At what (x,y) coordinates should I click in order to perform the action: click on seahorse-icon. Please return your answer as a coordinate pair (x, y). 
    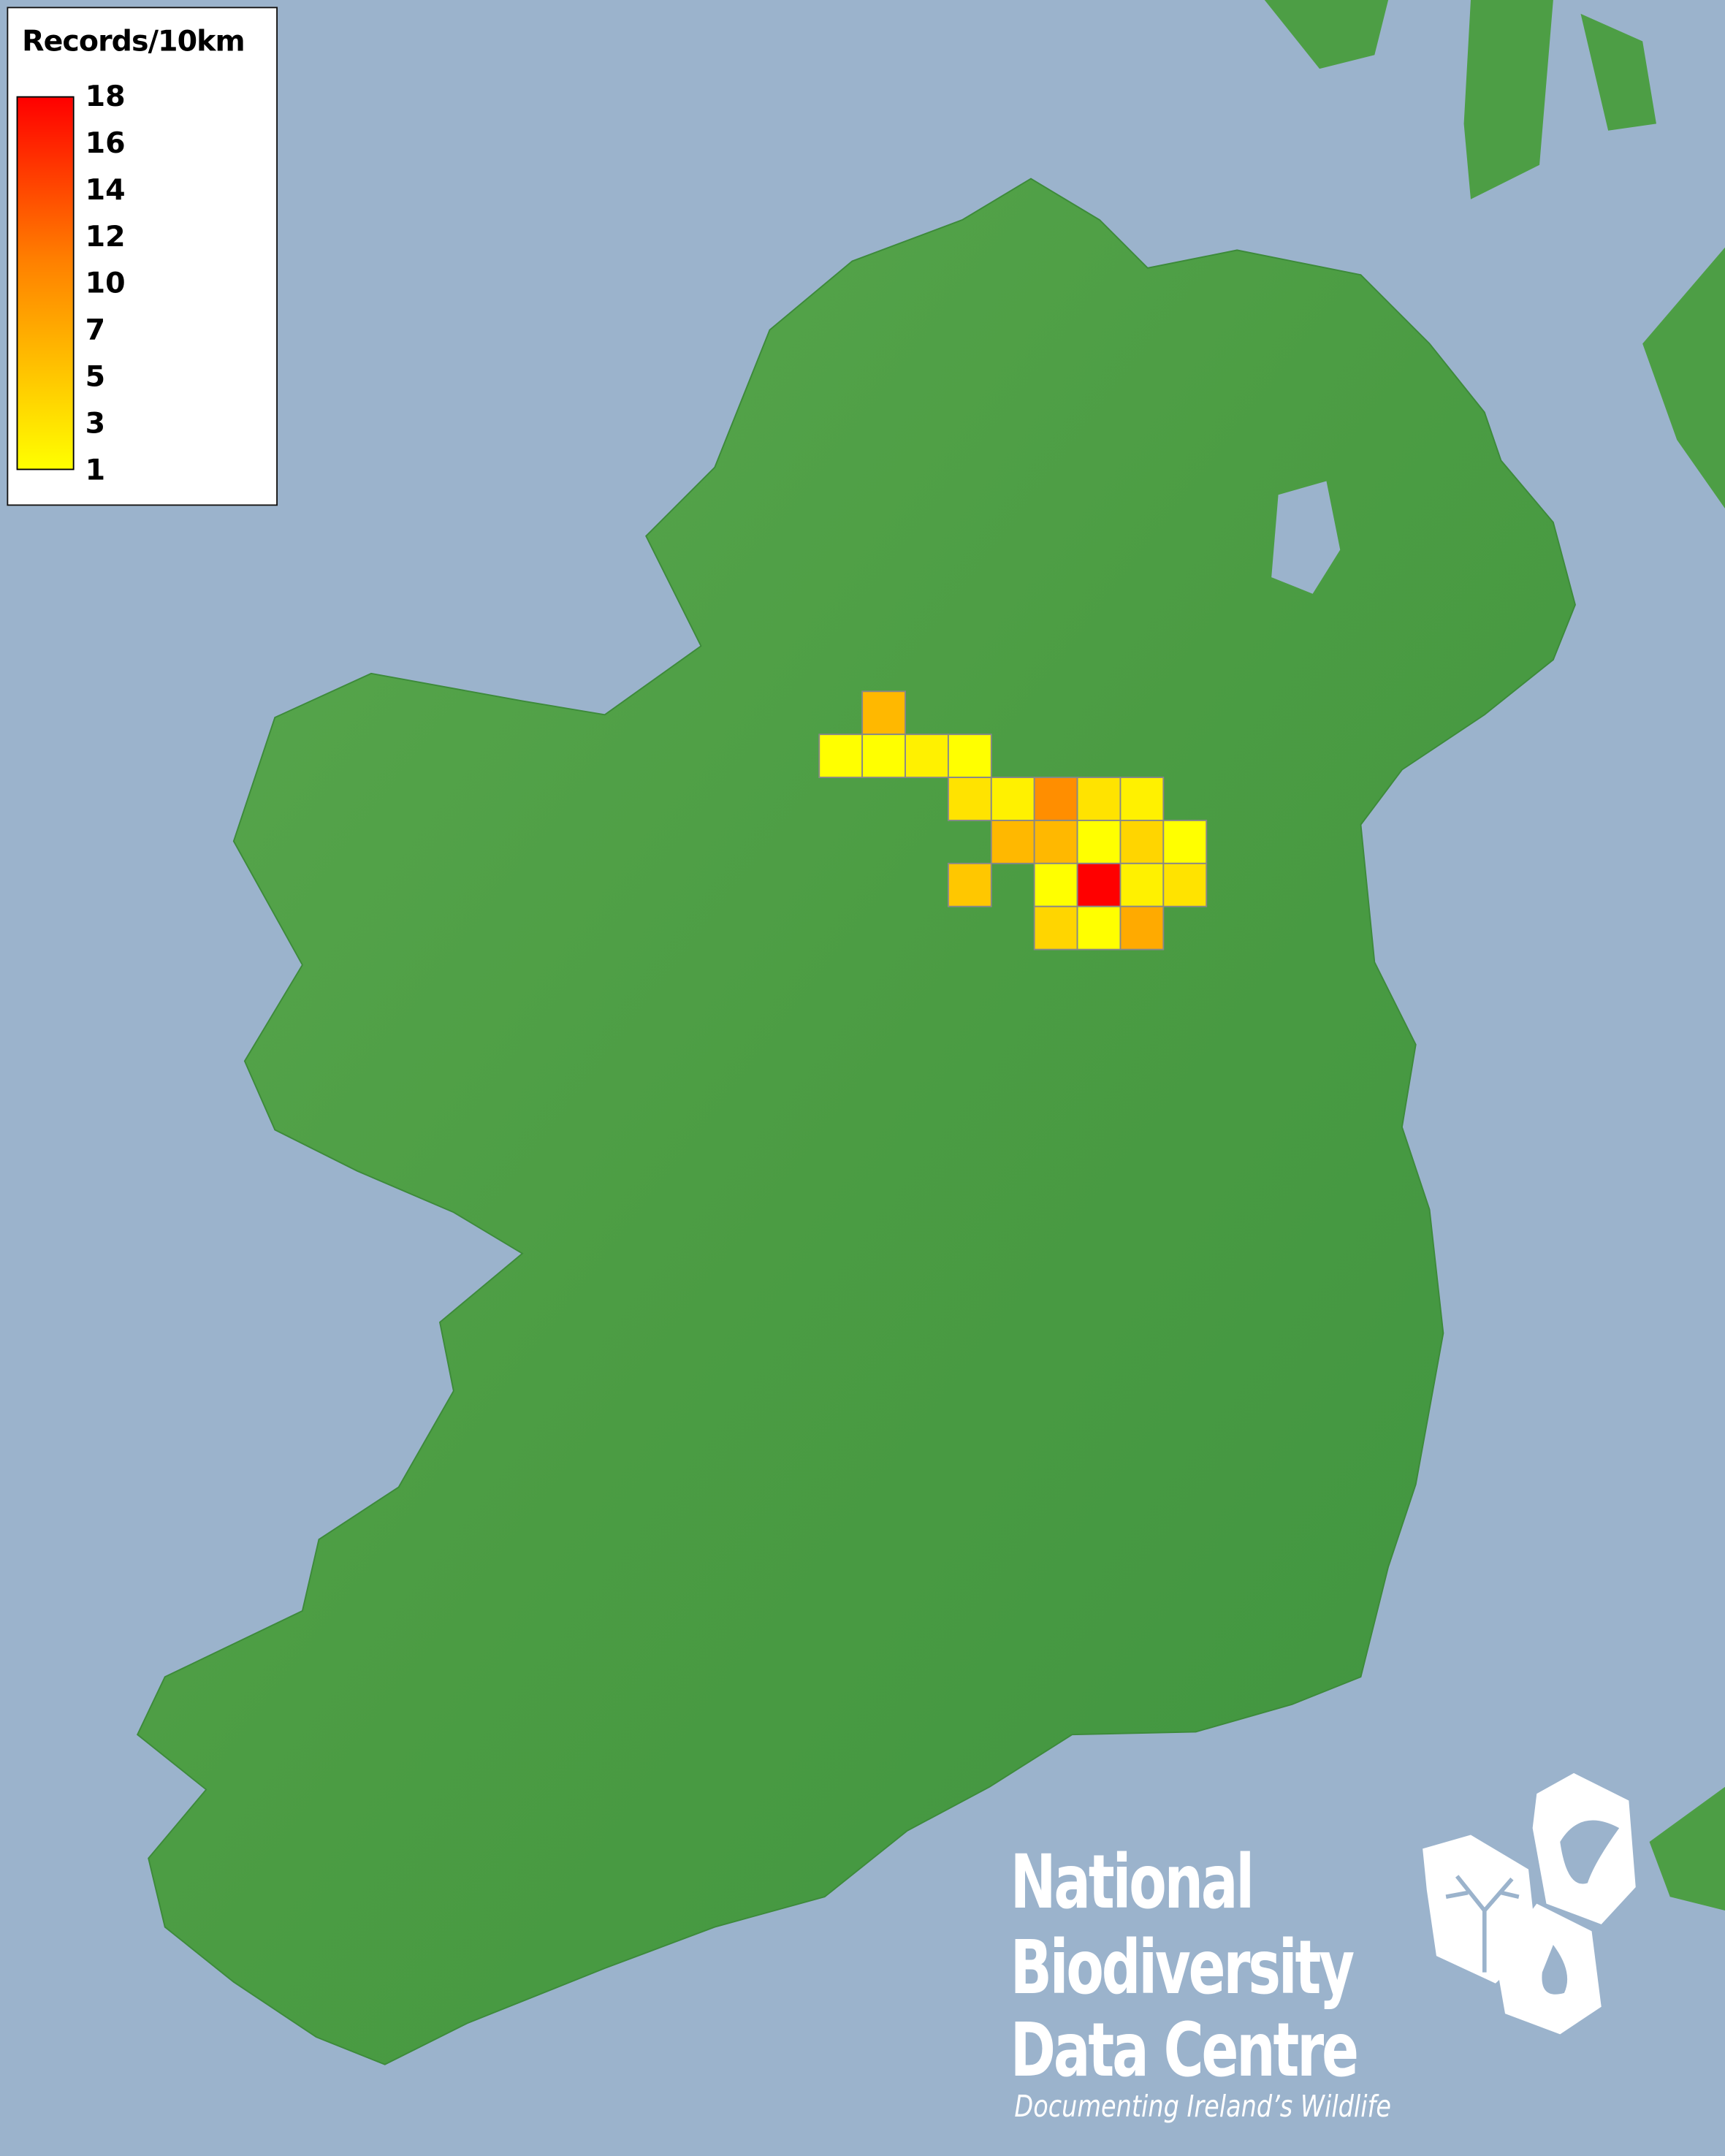
    Looking at the image, I should click on (1549, 1969).